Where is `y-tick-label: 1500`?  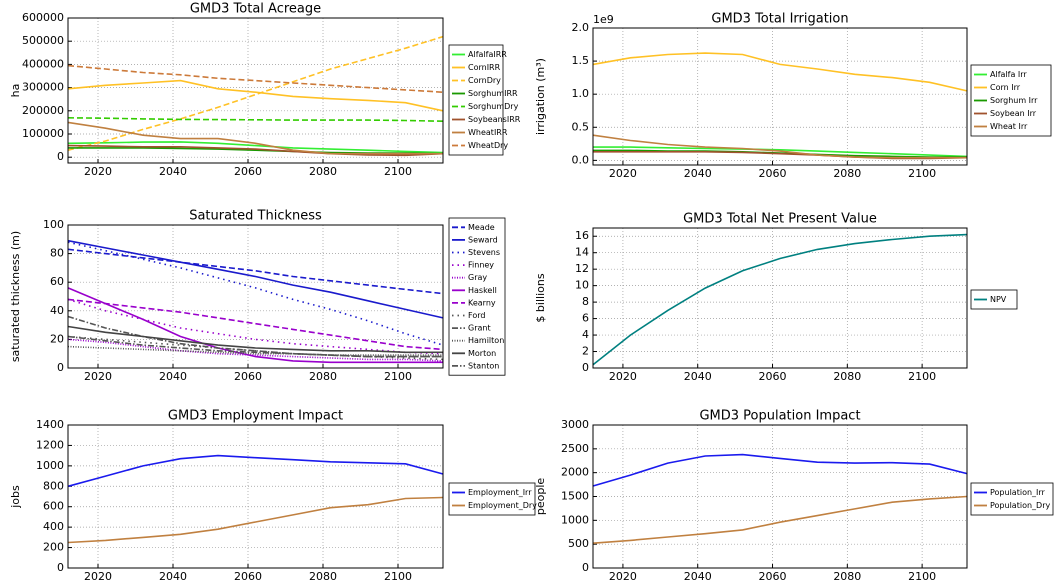 y-tick-label: 1500 is located at coordinates (575, 496).